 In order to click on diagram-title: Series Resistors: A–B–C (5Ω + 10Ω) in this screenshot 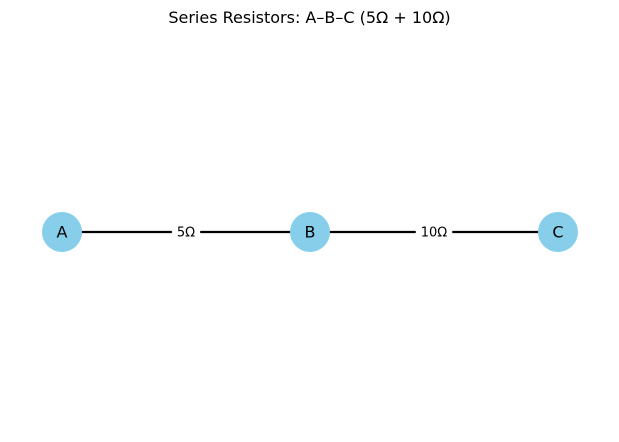, I will do `click(309, 17)`.